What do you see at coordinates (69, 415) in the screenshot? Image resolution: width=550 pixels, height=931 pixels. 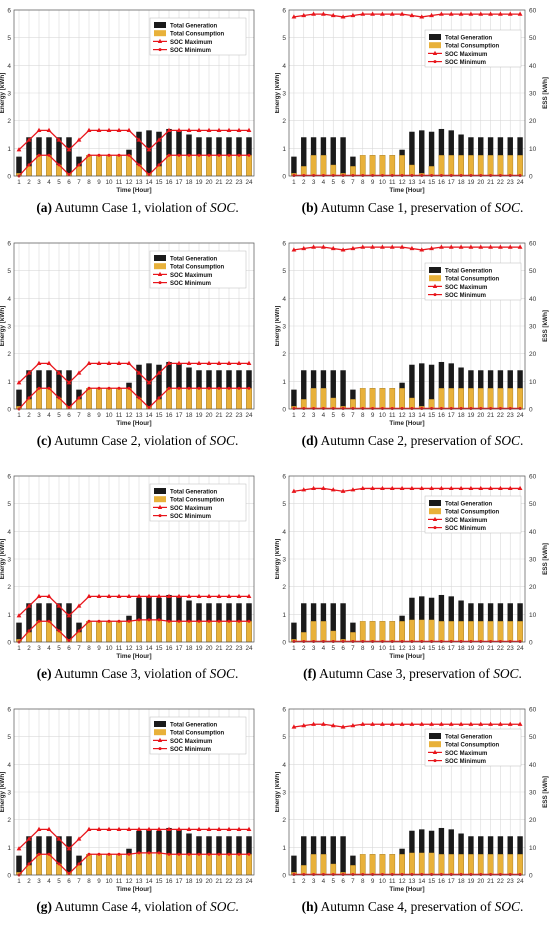 I see `x-tick-label: 6` at bounding box center [69, 415].